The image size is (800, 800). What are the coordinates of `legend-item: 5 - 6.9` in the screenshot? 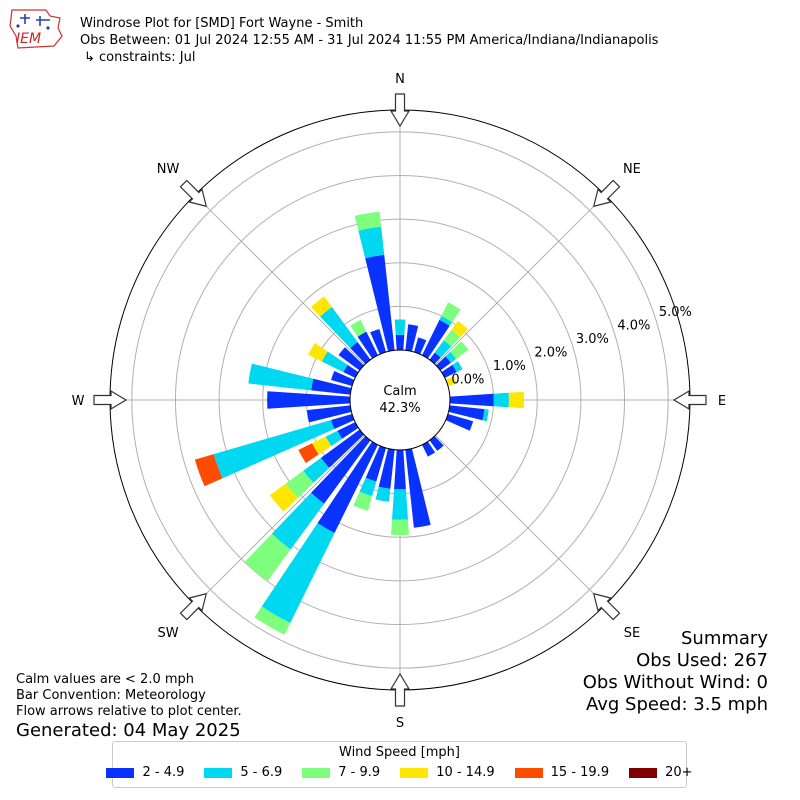 It's located at (243, 772).